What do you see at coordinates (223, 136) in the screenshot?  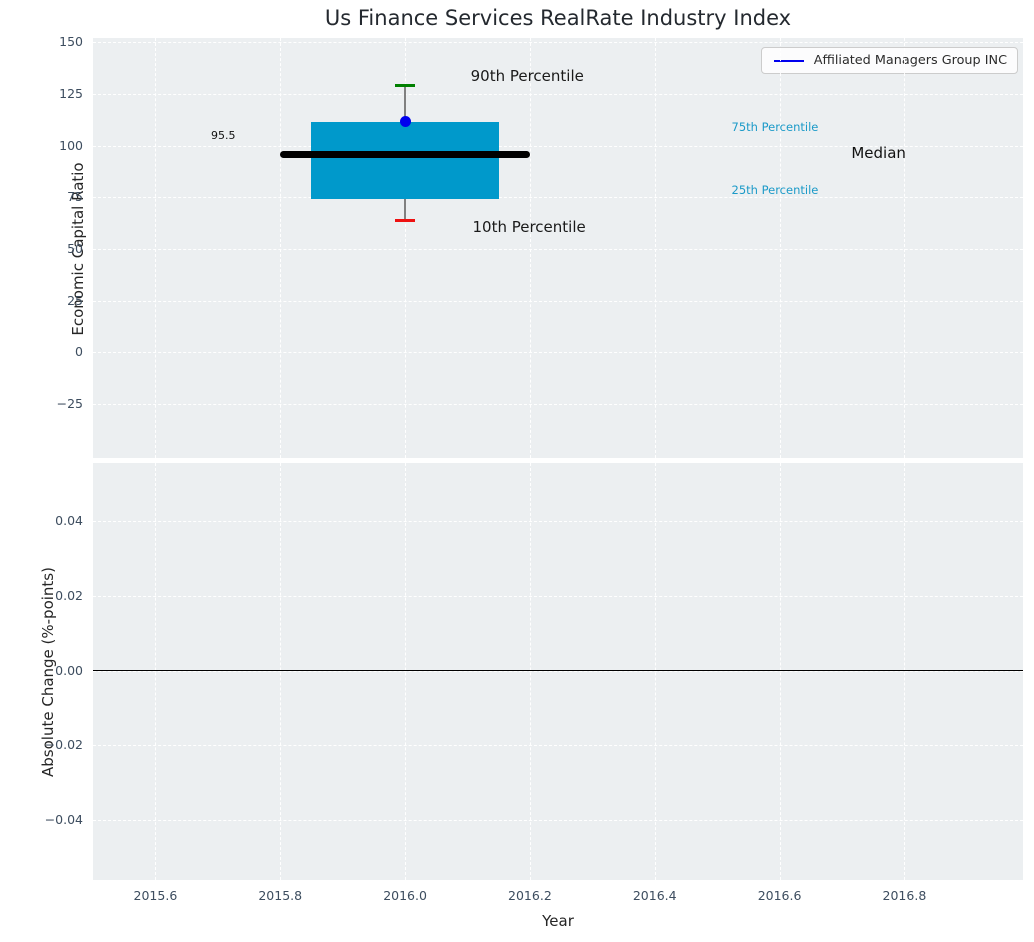 I see `annotation-95-5: 95.5` at bounding box center [223, 136].